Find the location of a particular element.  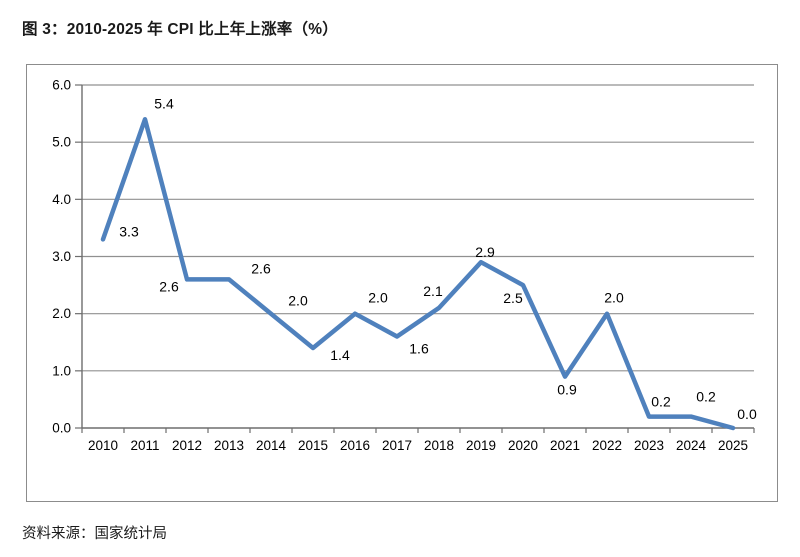

data-label: 2.1 is located at coordinates (433, 291).